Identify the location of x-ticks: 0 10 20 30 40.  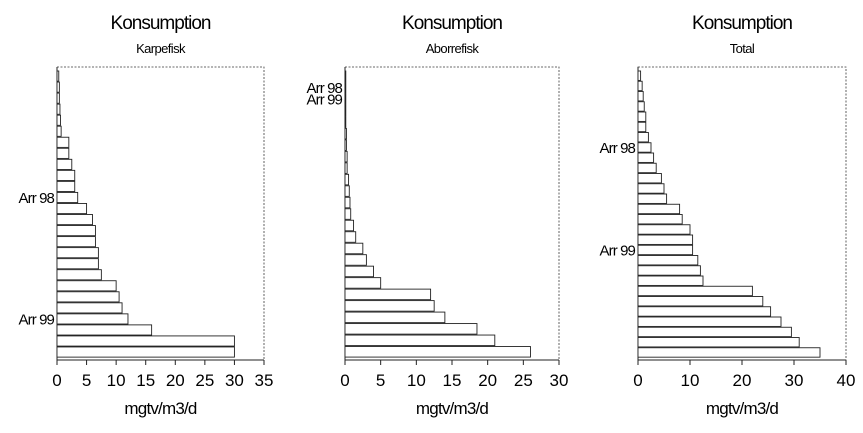
(744, 375).